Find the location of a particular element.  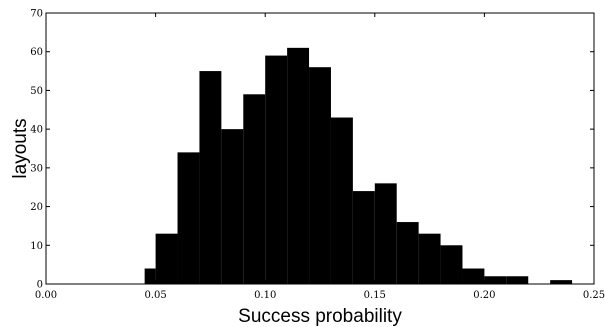

y-tick-label: 60 is located at coordinates (36, 52).